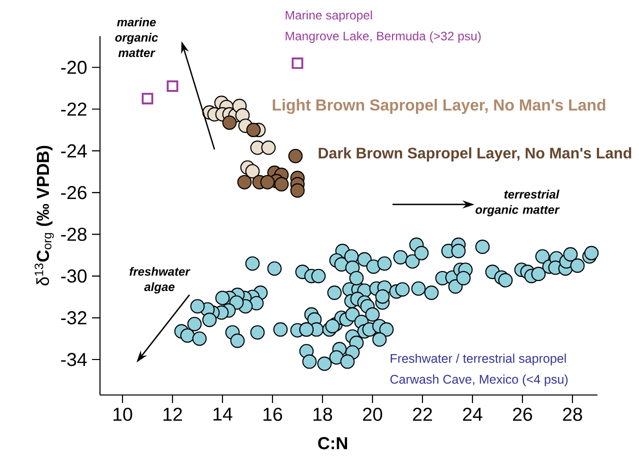  Describe the element at coordinates (74, 151) in the screenshot. I see `y-tick-label: -24` at that location.